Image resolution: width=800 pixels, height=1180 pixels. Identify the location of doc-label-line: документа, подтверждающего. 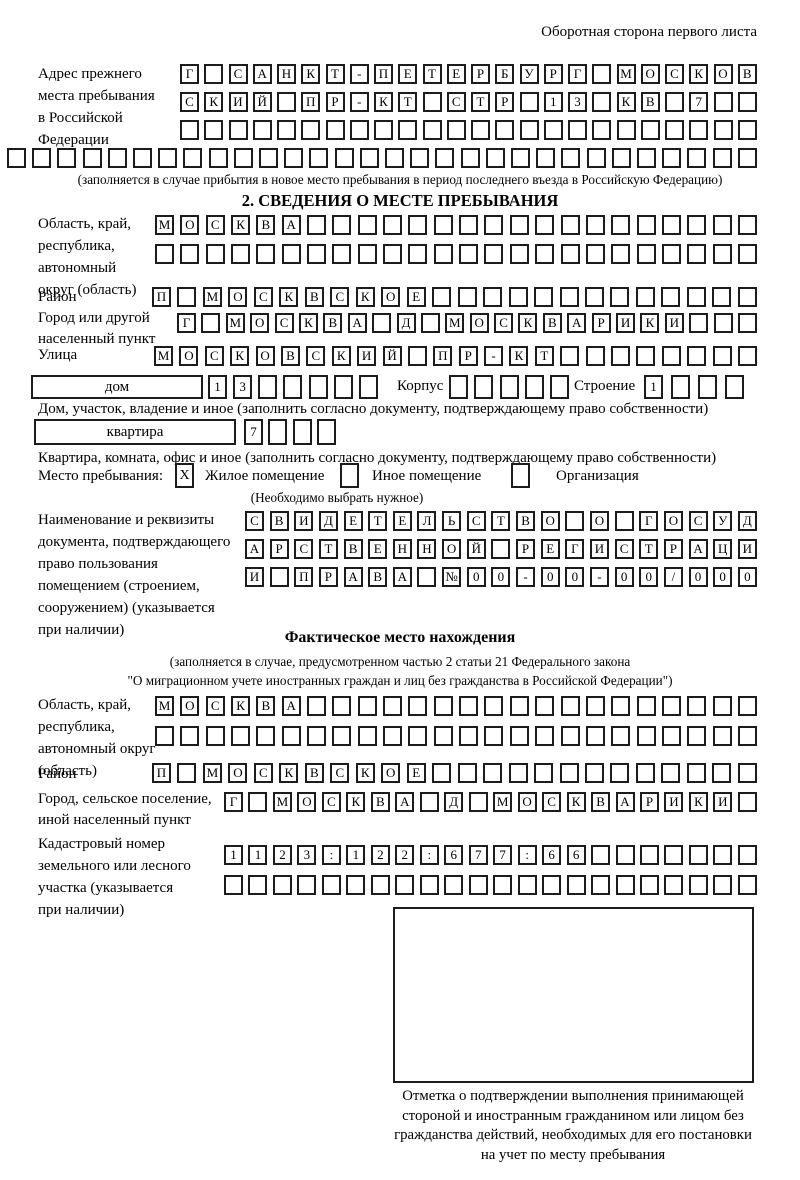
(134, 542).